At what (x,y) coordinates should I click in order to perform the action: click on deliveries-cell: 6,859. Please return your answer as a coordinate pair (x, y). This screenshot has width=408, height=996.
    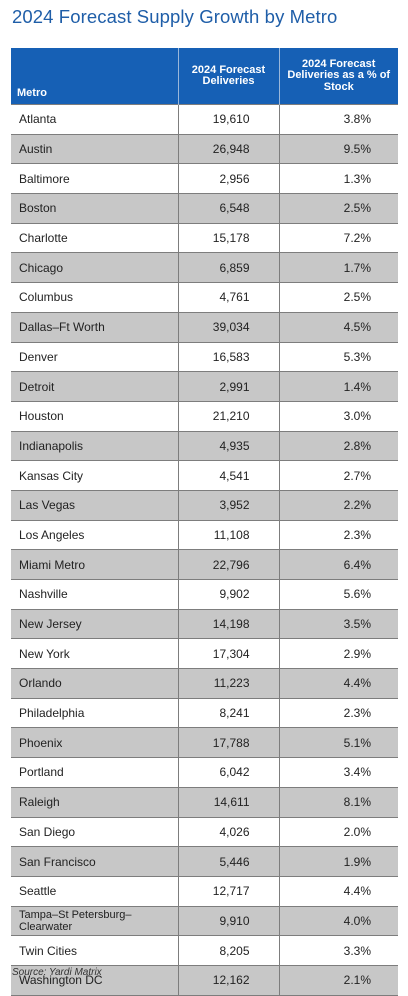
    Looking at the image, I should click on (229, 267).